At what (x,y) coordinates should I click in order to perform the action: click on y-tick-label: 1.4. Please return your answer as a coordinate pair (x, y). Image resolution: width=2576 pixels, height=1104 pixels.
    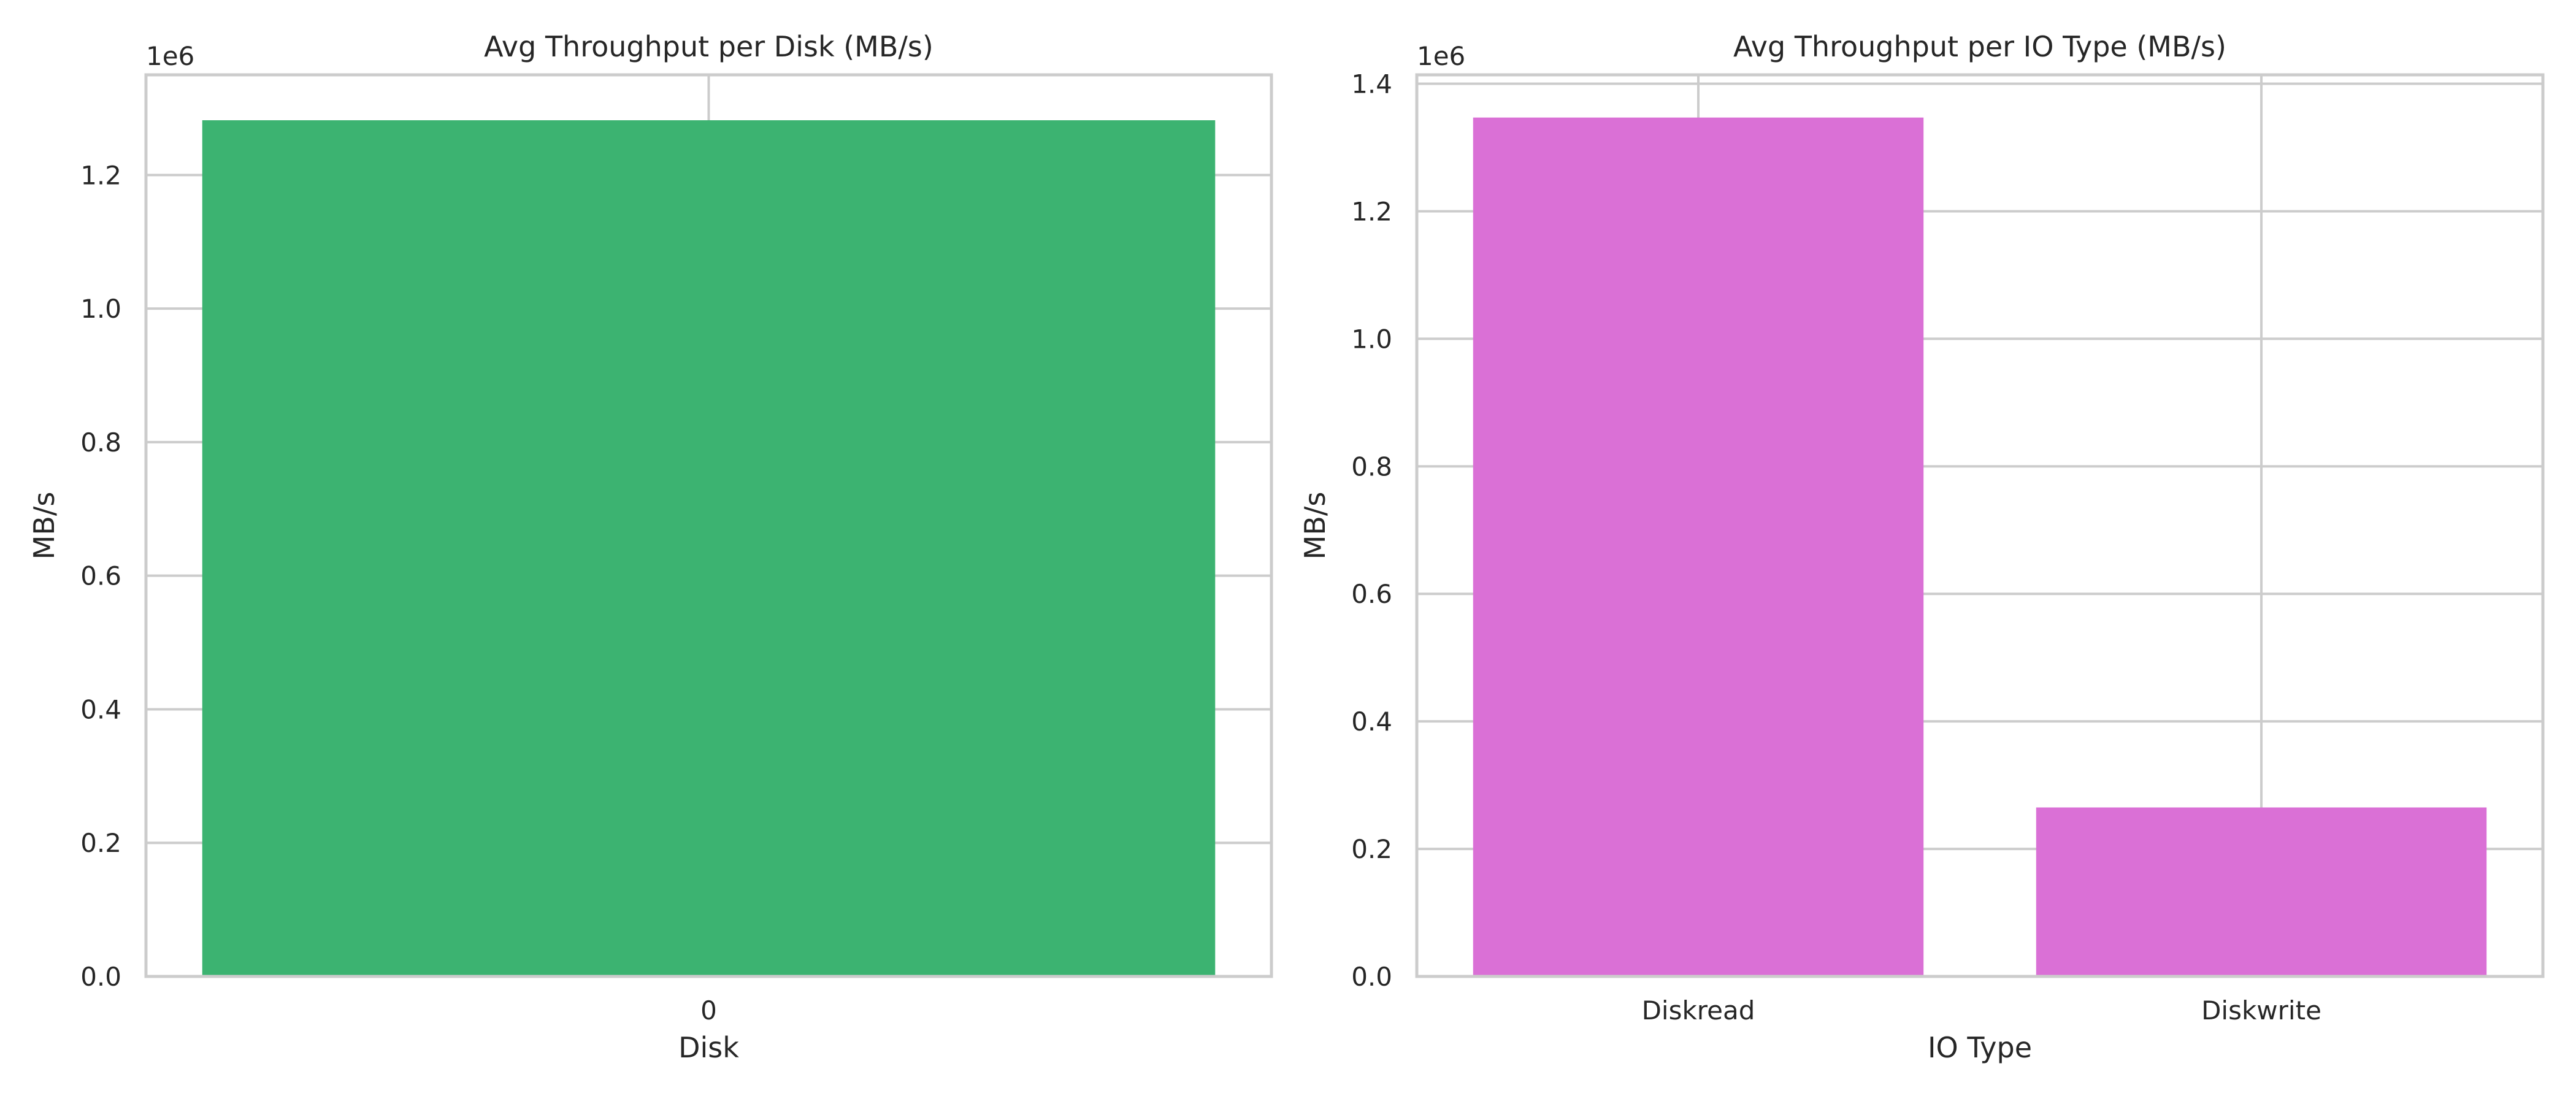
    Looking at the image, I should click on (1371, 84).